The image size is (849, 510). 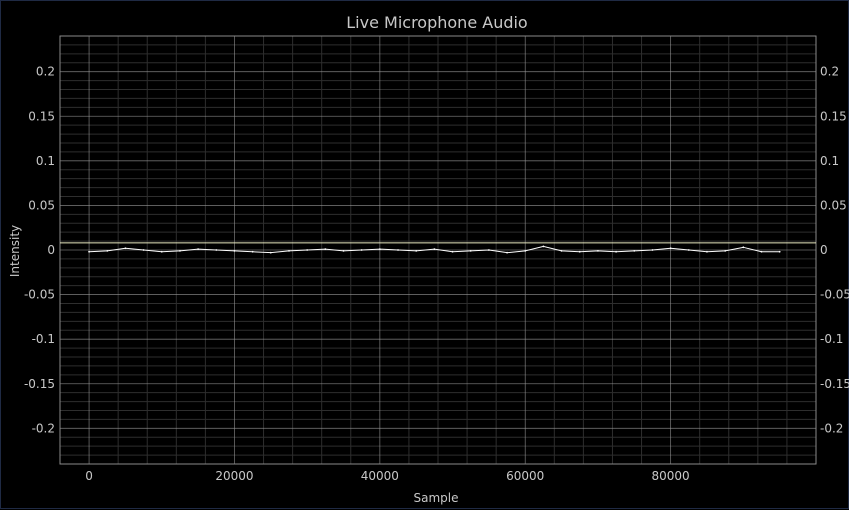 What do you see at coordinates (829, 161) in the screenshot?
I see `y-tick-label-right: 0.1` at bounding box center [829, 161].